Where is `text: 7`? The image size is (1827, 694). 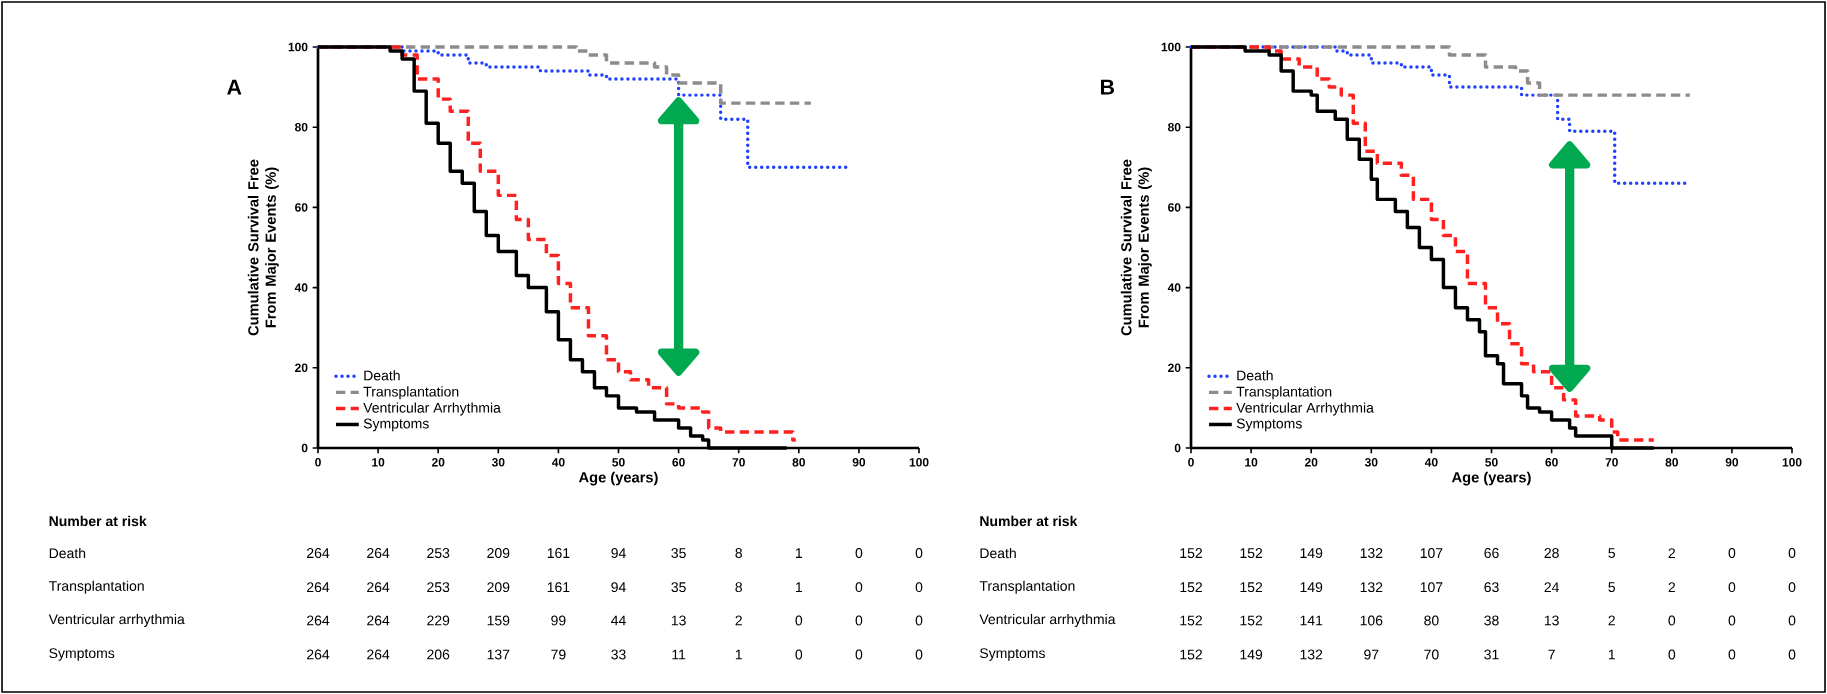
text: 7 is located at coordinates (1551, 654).